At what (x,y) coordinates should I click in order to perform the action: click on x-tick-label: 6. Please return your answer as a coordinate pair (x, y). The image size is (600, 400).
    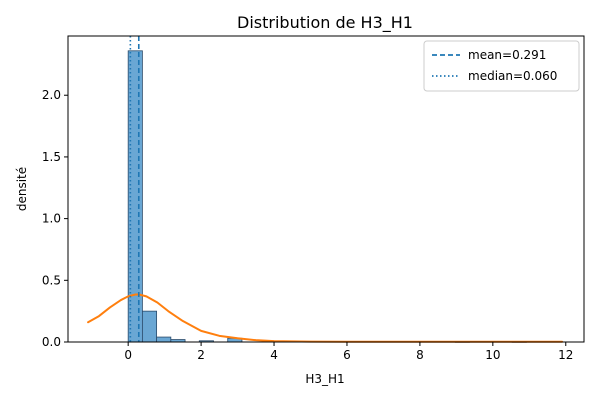
    Looking at the image, I should click on (347, 355).